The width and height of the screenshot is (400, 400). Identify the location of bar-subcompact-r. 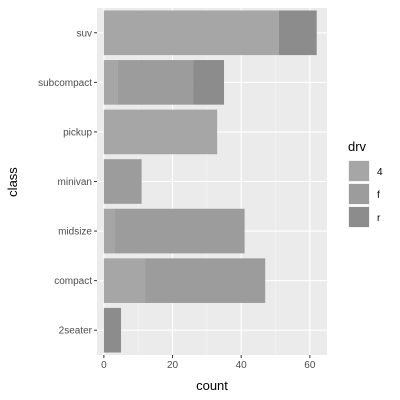
(209, 82).